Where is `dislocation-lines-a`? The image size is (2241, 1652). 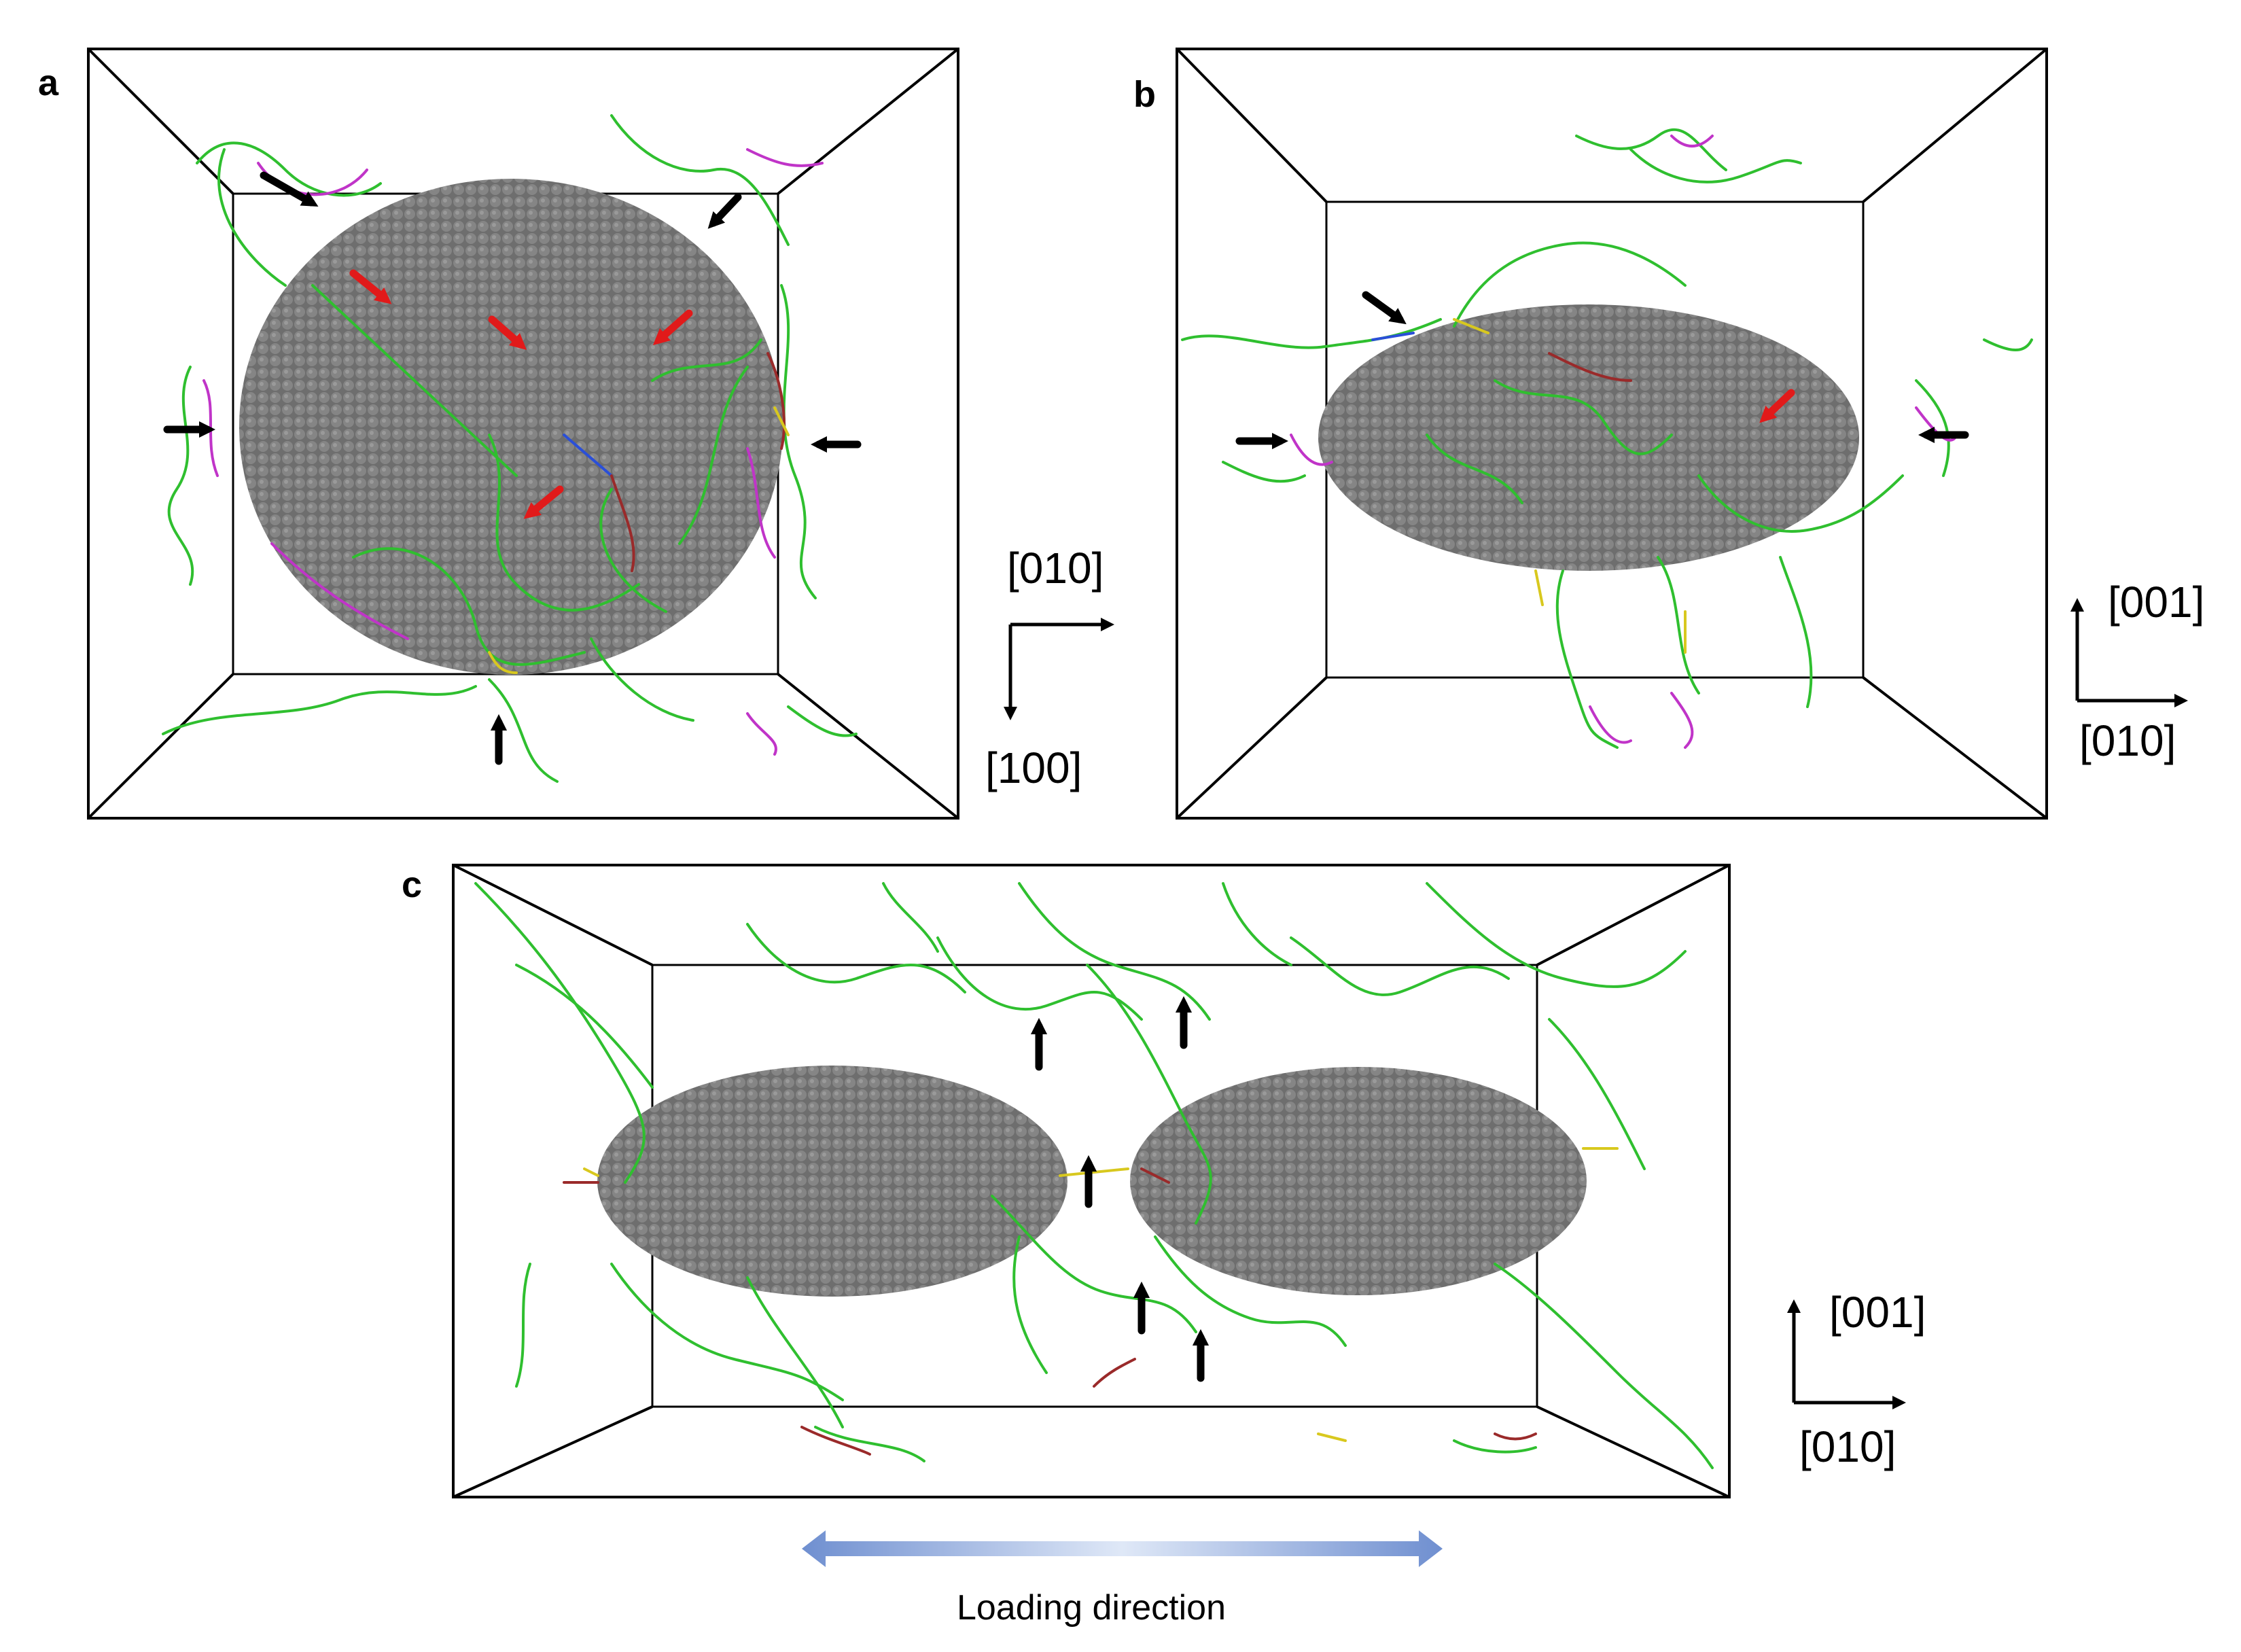
dislocation-lines-a is located at coordinates (510, 448).